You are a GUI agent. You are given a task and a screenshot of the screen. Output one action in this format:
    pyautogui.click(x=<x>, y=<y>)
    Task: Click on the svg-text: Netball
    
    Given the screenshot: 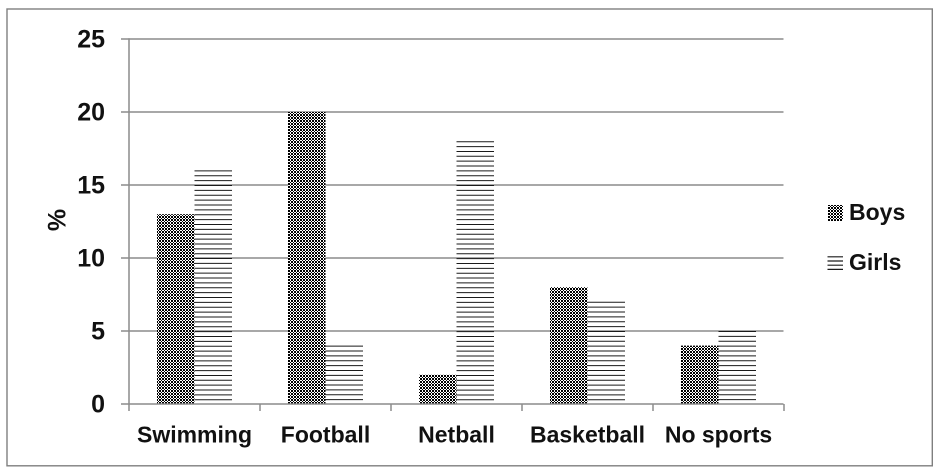 What is the action you would take?
    pyautogui.click(x=456, y=435)
    